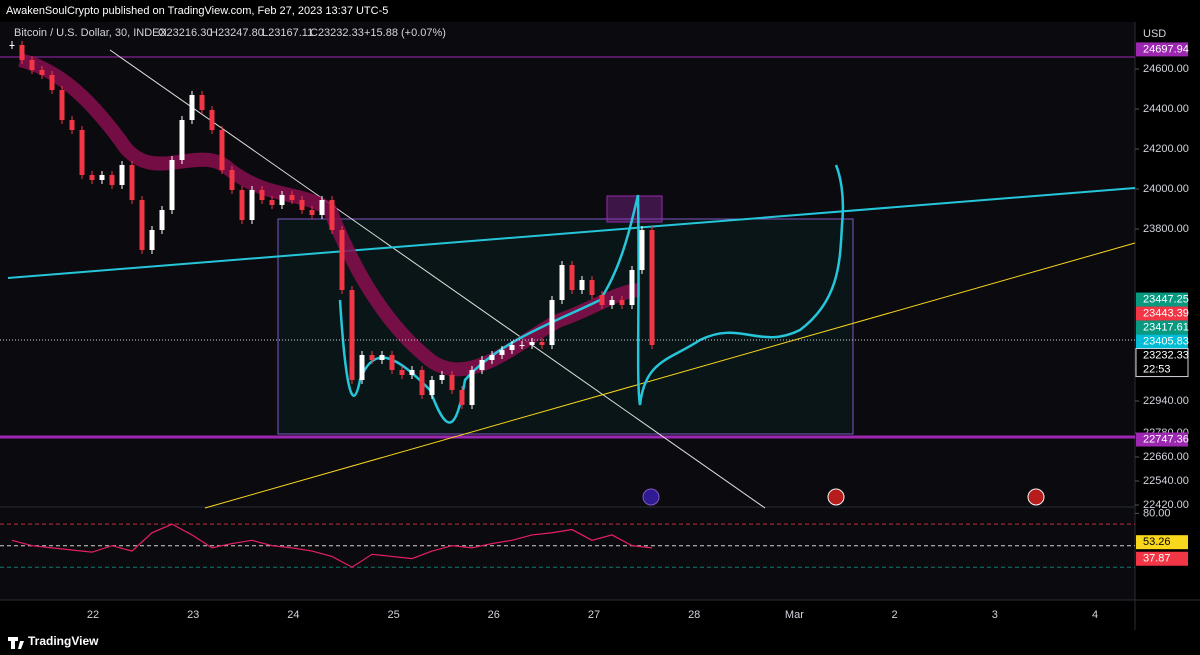 The height and width of the screenshot is (655, 1200). I want to click on close: C23232.33, so click(337, 33).